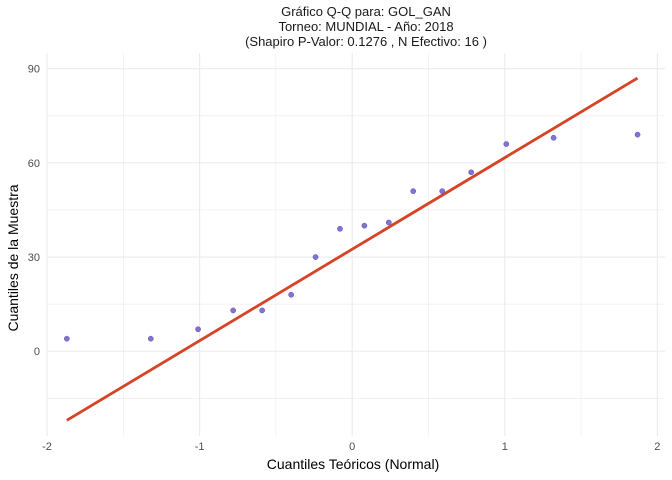 The height and width of the screenshot is (480, 672). What do you see at coordinates (13, 257) in the screenshot?
I see `y-axis-label: Cuantiles de la Muestra` at bounding box center [13, 257].